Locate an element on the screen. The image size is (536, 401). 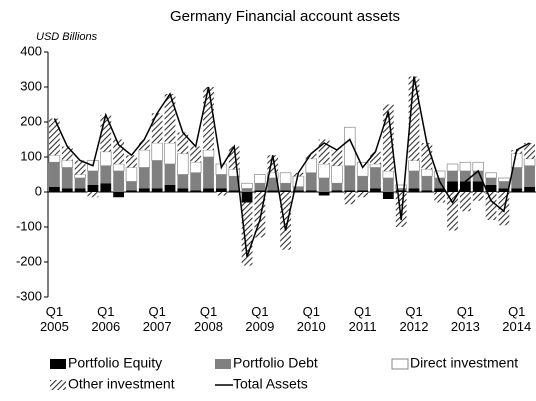
y-tick-label: 300 is located at coordinates (31, 85).